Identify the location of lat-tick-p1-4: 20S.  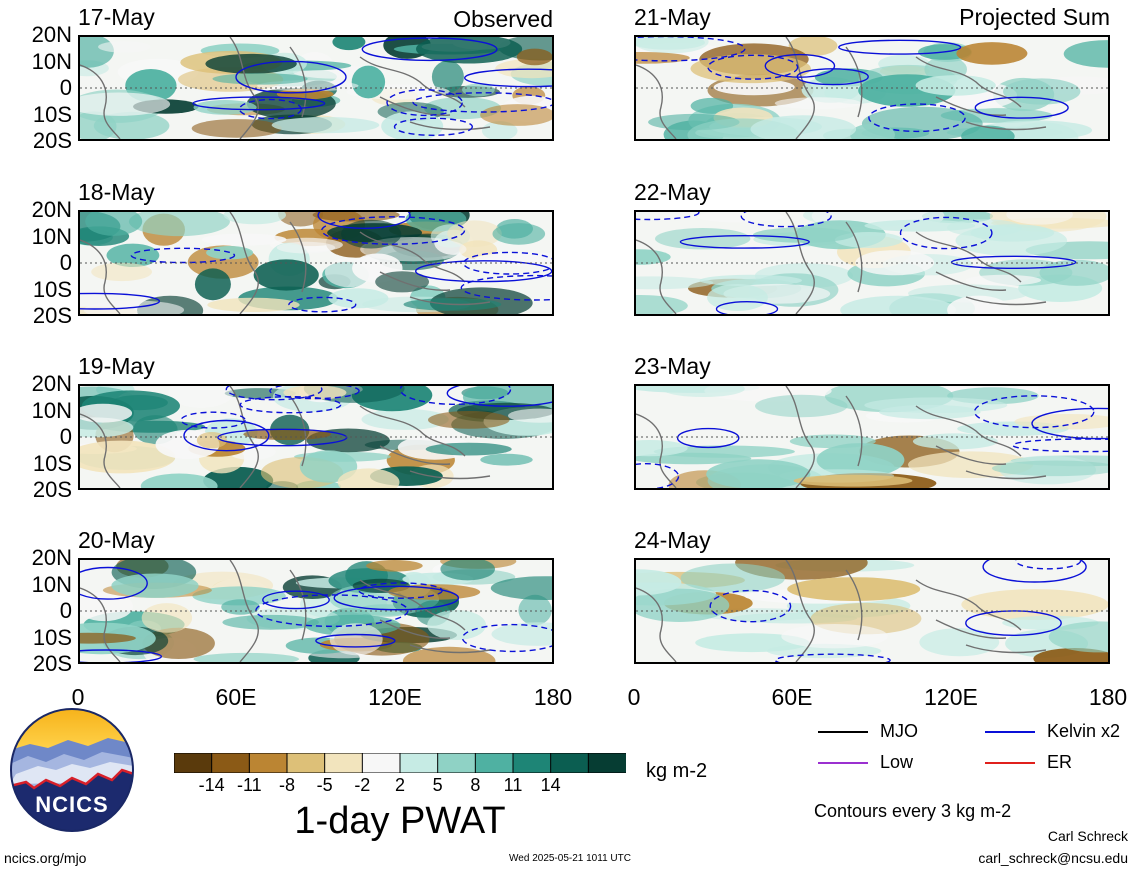
(52, 140).